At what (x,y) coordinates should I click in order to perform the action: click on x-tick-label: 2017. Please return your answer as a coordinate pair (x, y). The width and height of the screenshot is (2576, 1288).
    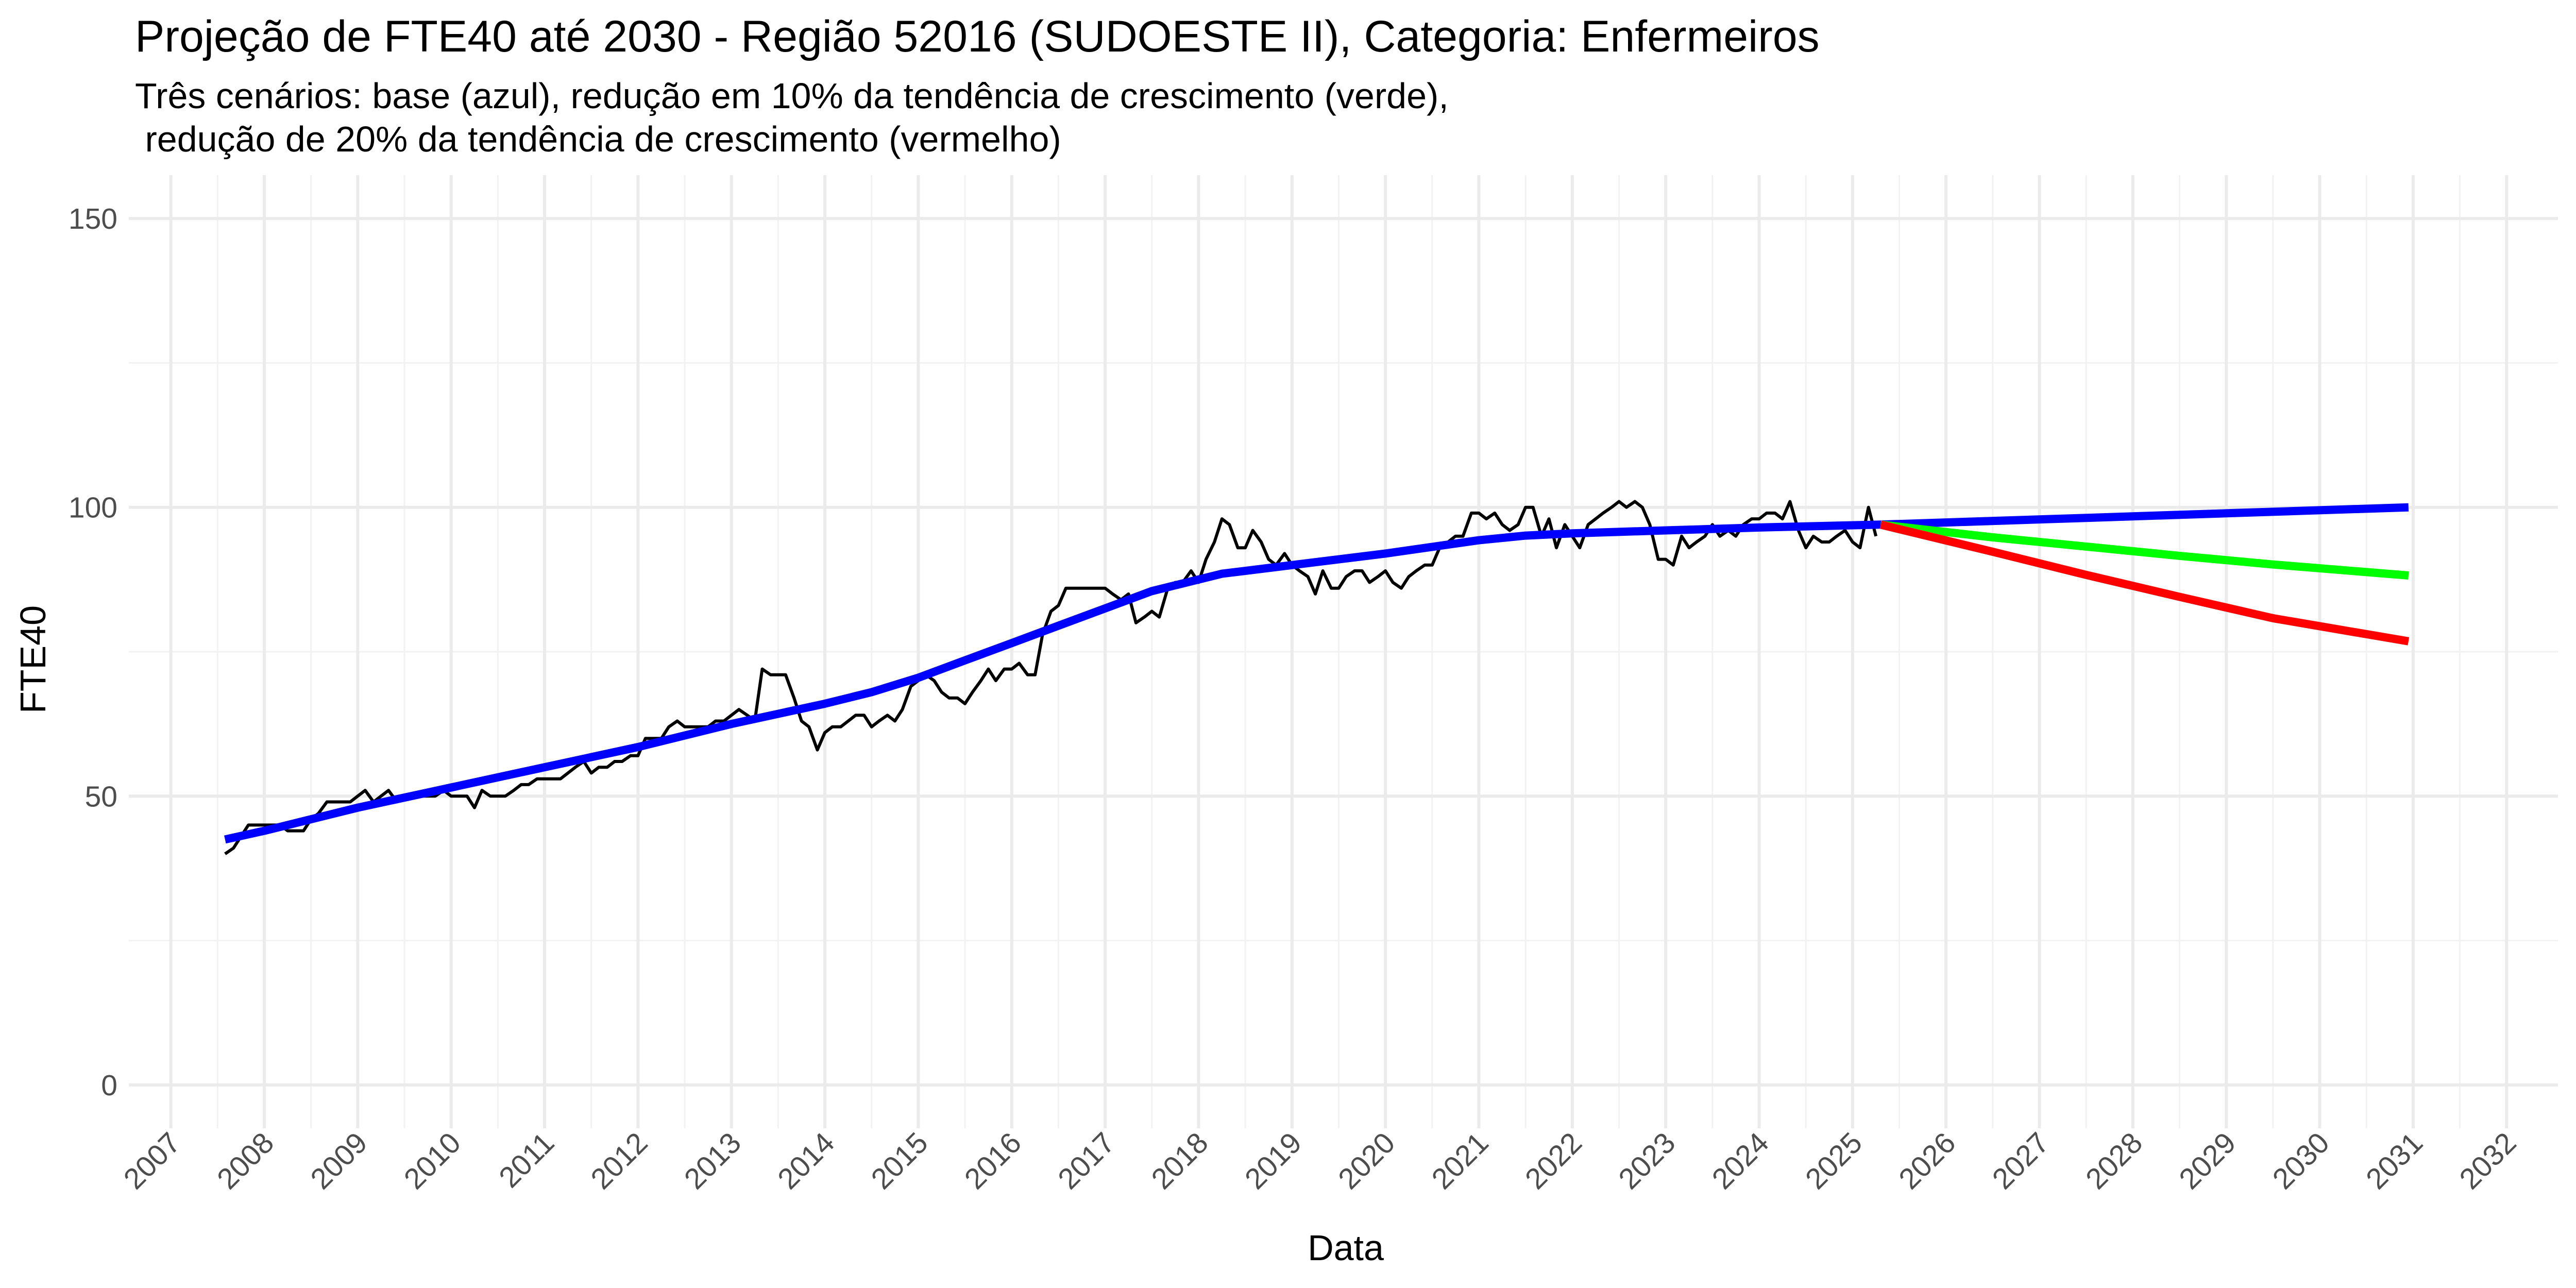
    Looking at the image, I should click on (1086, 1161).